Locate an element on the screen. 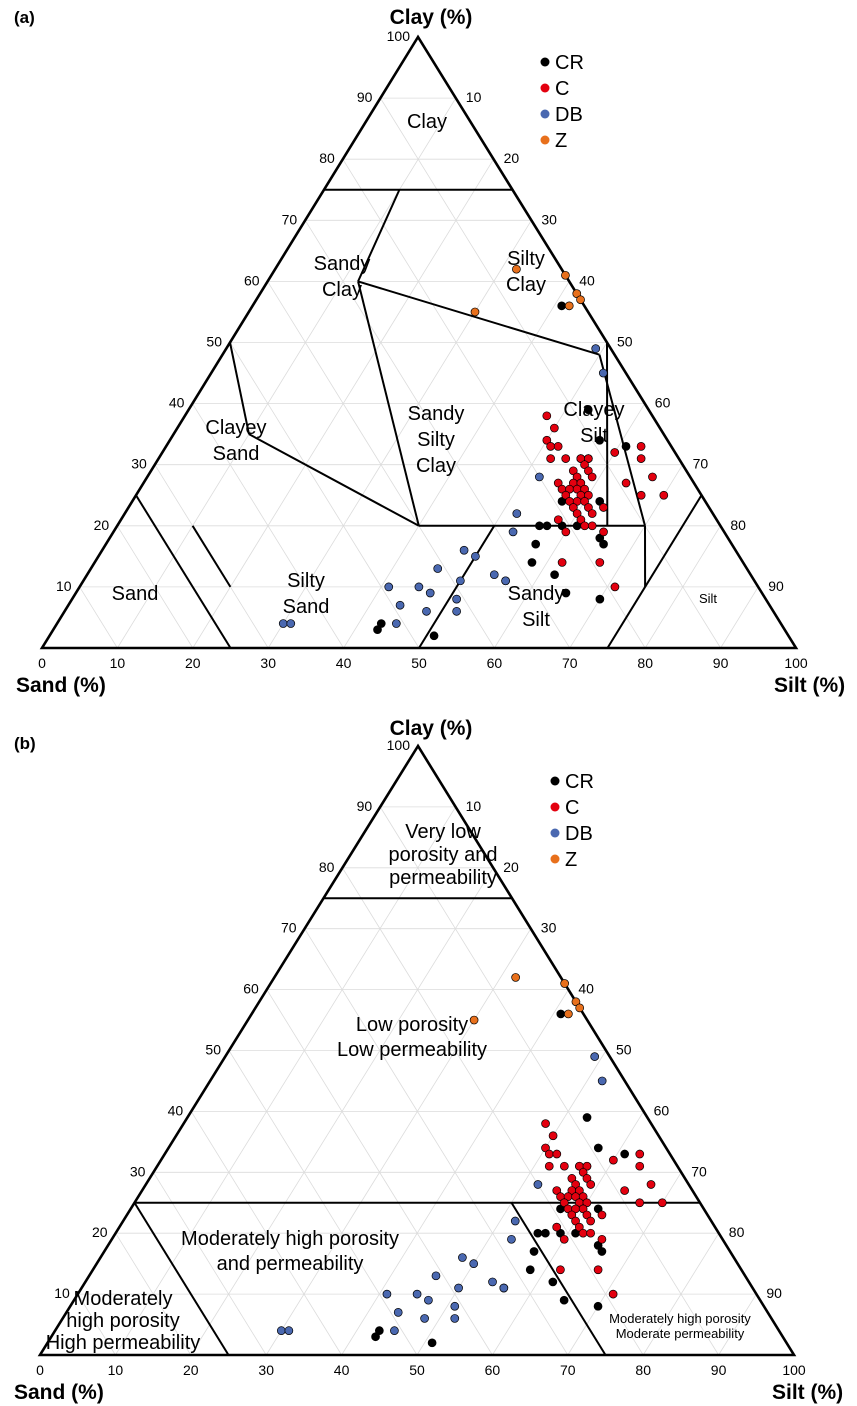 The image size is (857, 1406). region-label-line: High permeability is located at coordinates (123, 1343).